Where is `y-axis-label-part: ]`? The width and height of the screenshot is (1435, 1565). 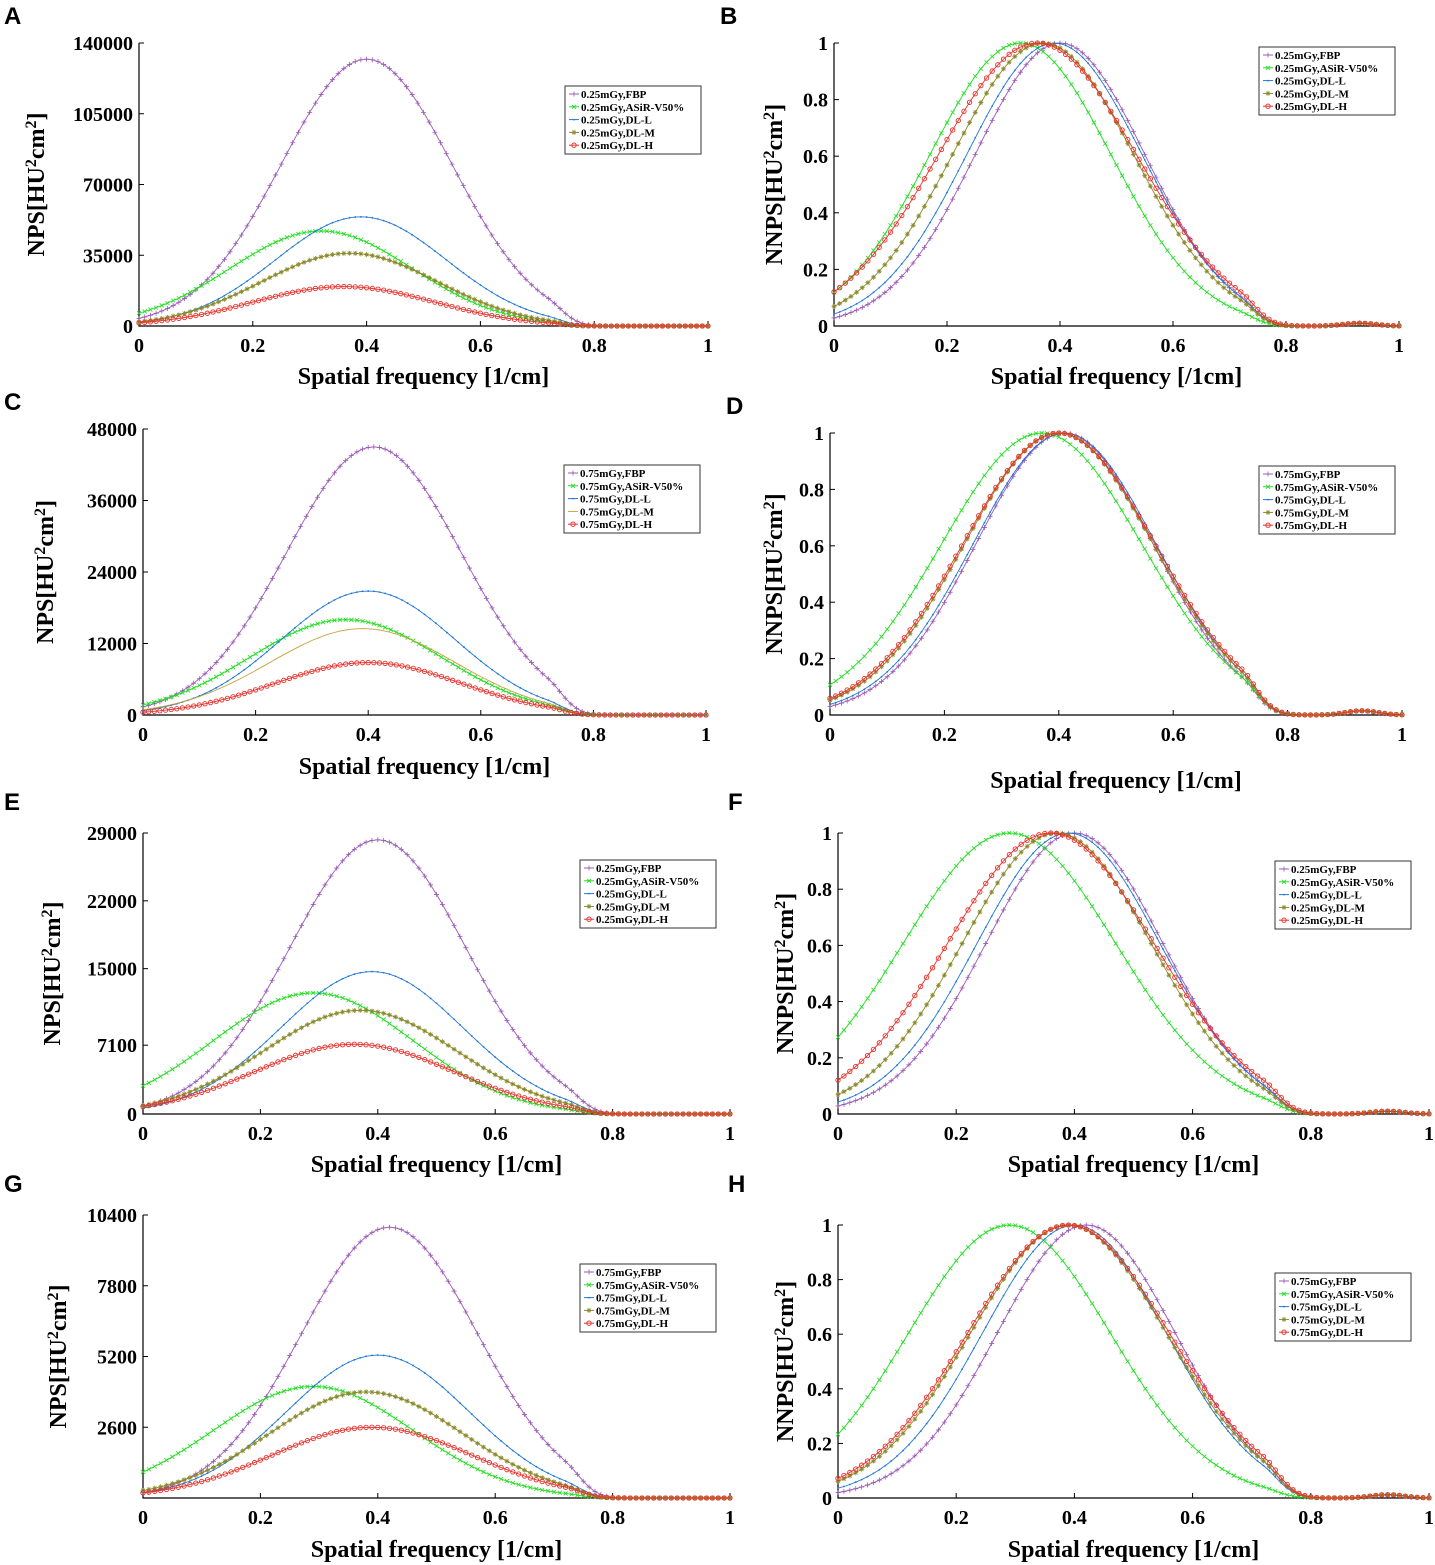 y-axis-label-part: ] is located at coordinates (775, 108).